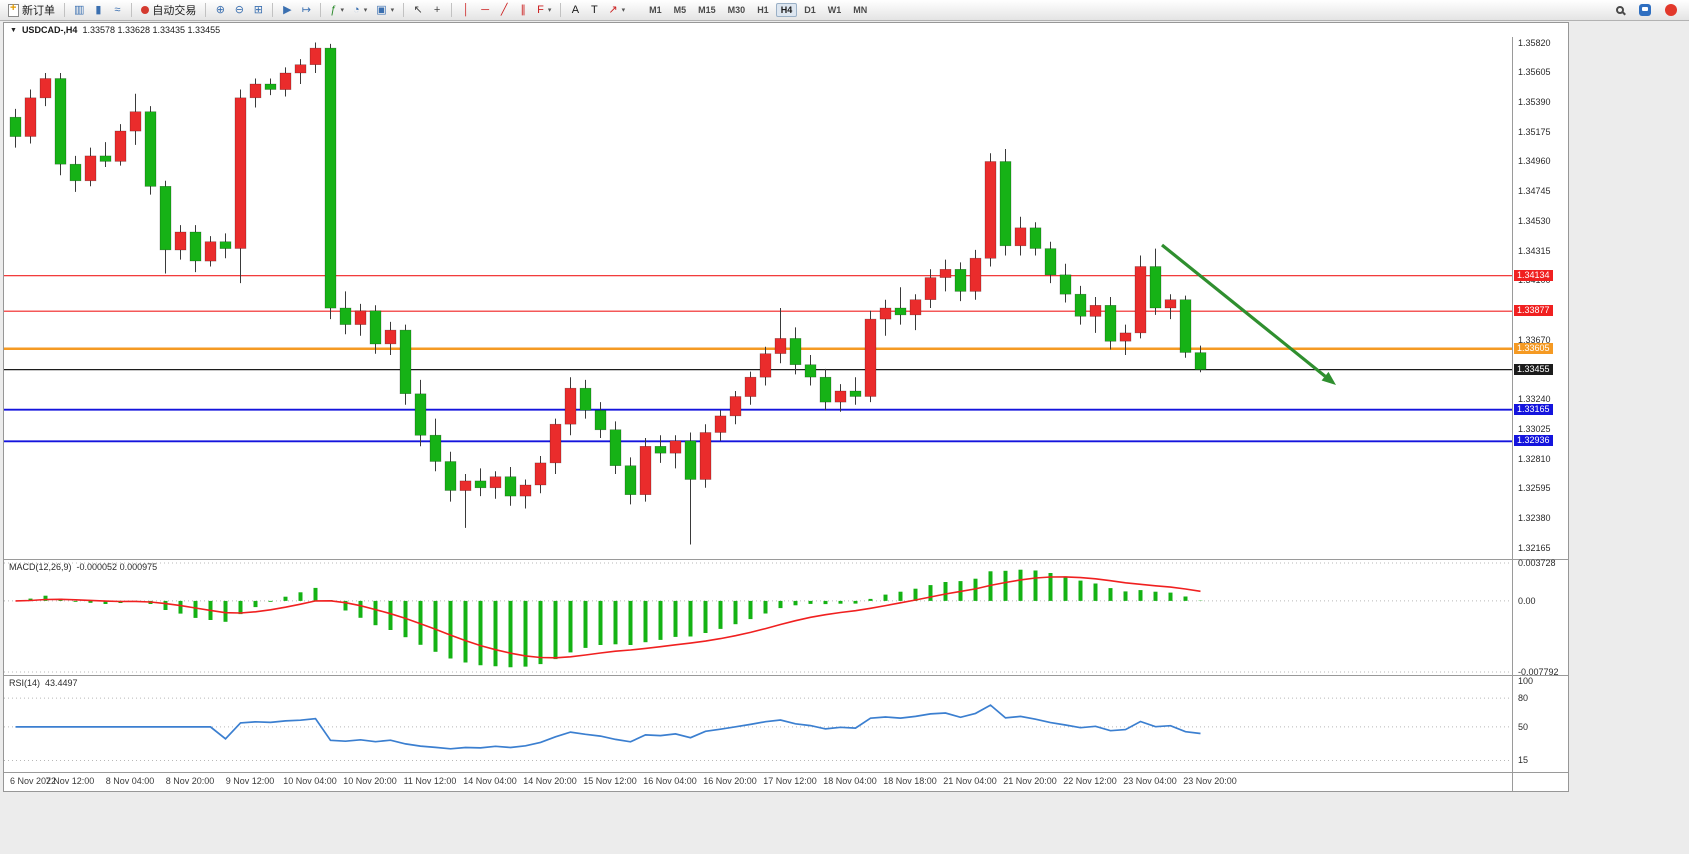  What do you see at coordinates (623, 10) in the screenshot?
I see `dropdown-caret-icon: ▾` at bounding box center [623, 10].